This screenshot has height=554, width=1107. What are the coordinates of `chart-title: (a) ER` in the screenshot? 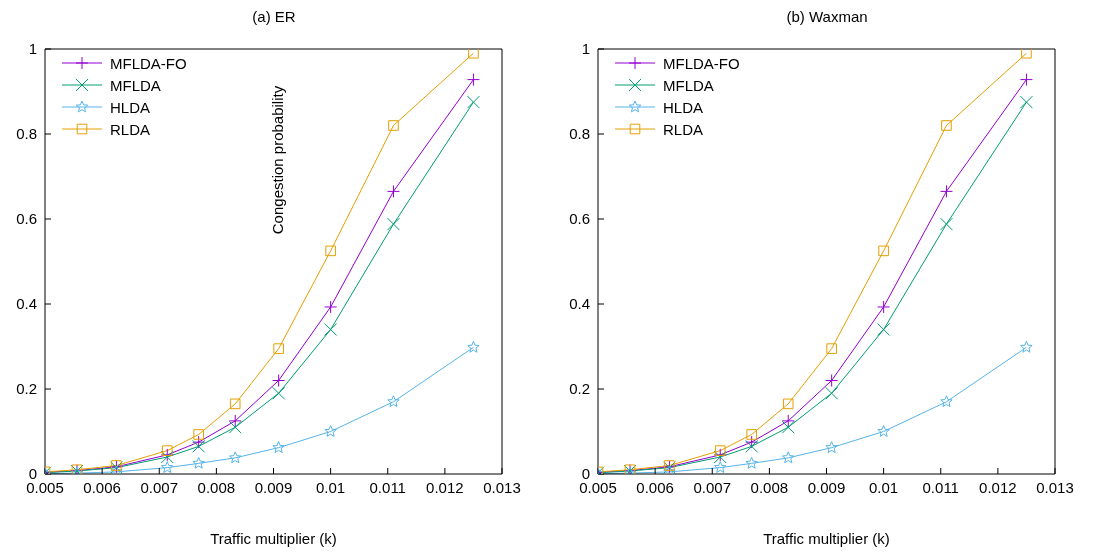 It's located at (274, 16).